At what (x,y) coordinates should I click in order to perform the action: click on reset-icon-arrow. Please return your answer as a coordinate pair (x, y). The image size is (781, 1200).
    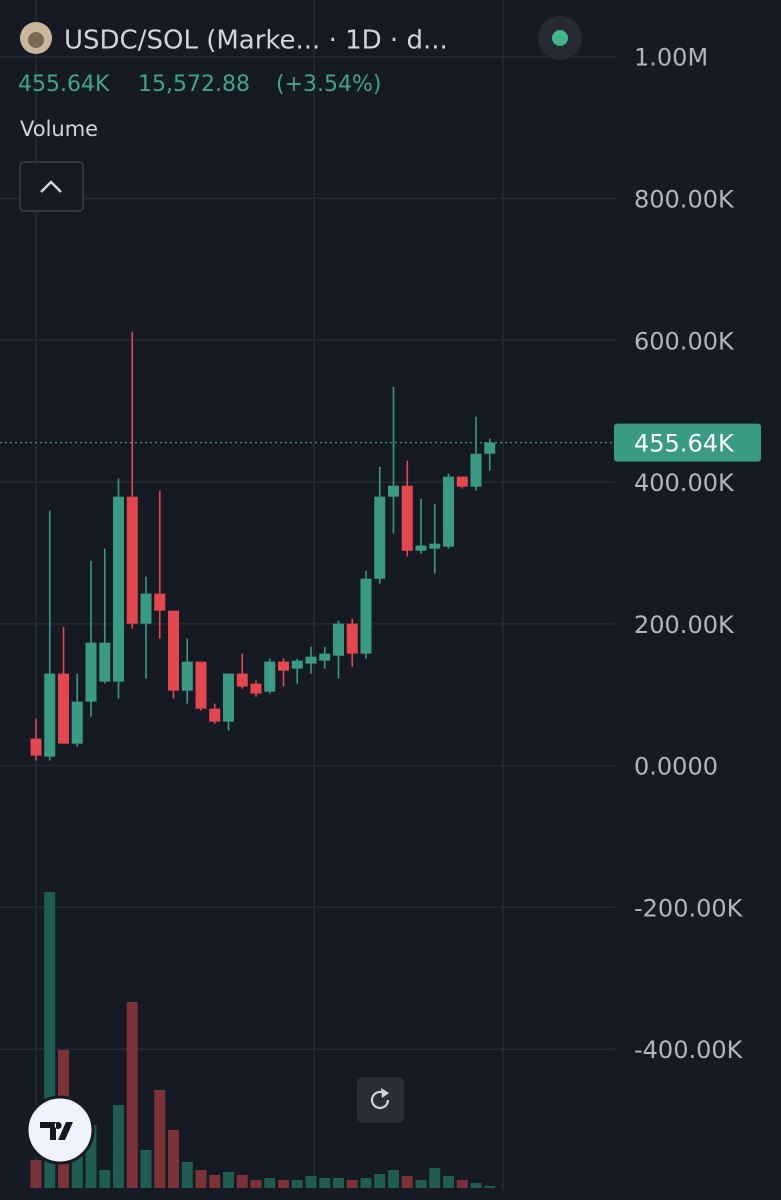
    Looking at the image, I should click on (385, 1093).